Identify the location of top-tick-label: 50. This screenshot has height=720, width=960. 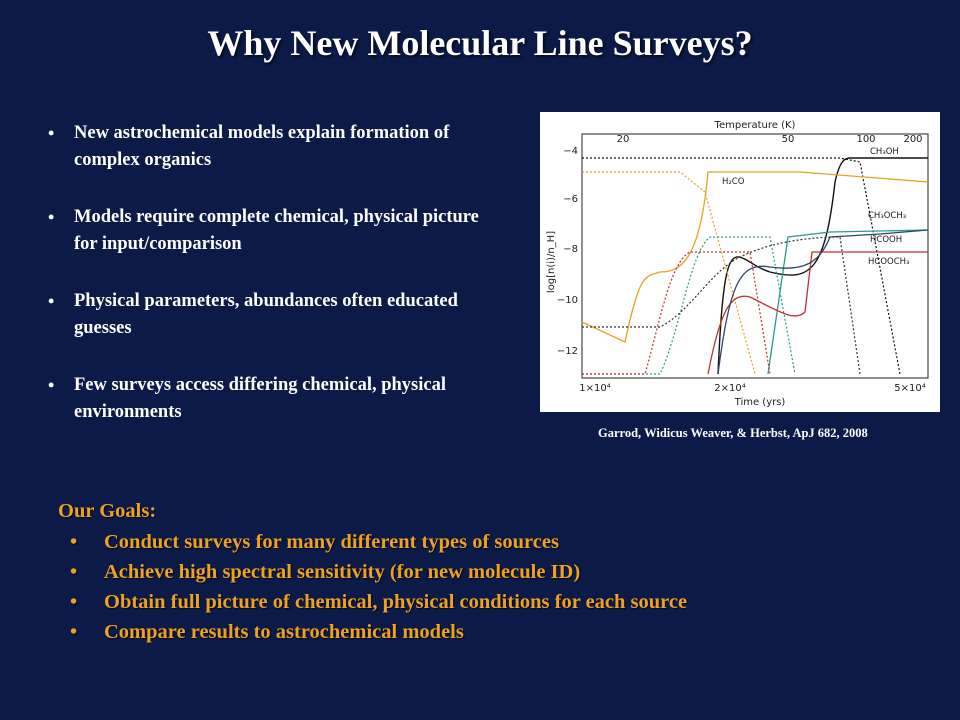
(788, 139).